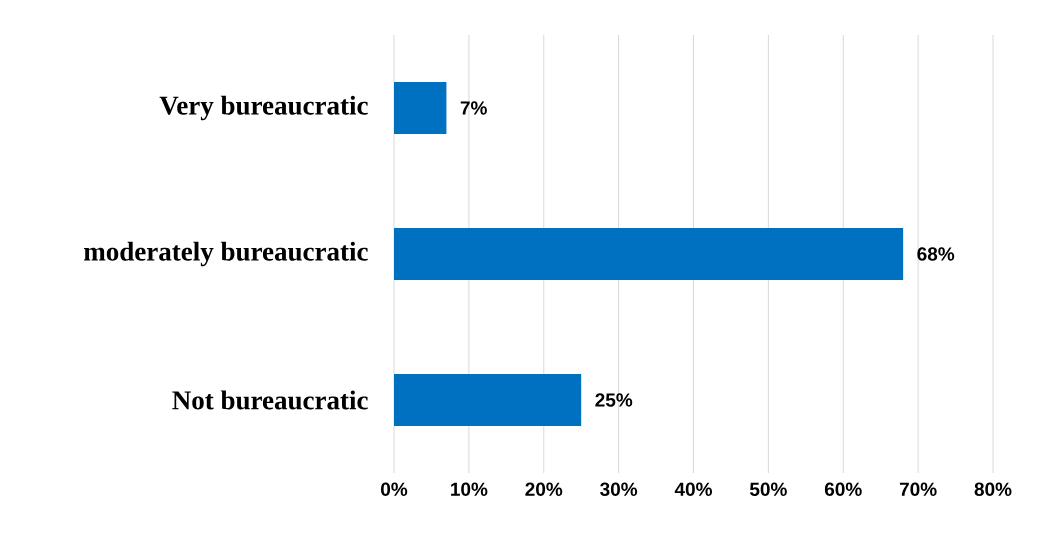  Describe the element at coordinates (693, 489) in the screenshot. I see `x-tick-label: 40%` at that location.